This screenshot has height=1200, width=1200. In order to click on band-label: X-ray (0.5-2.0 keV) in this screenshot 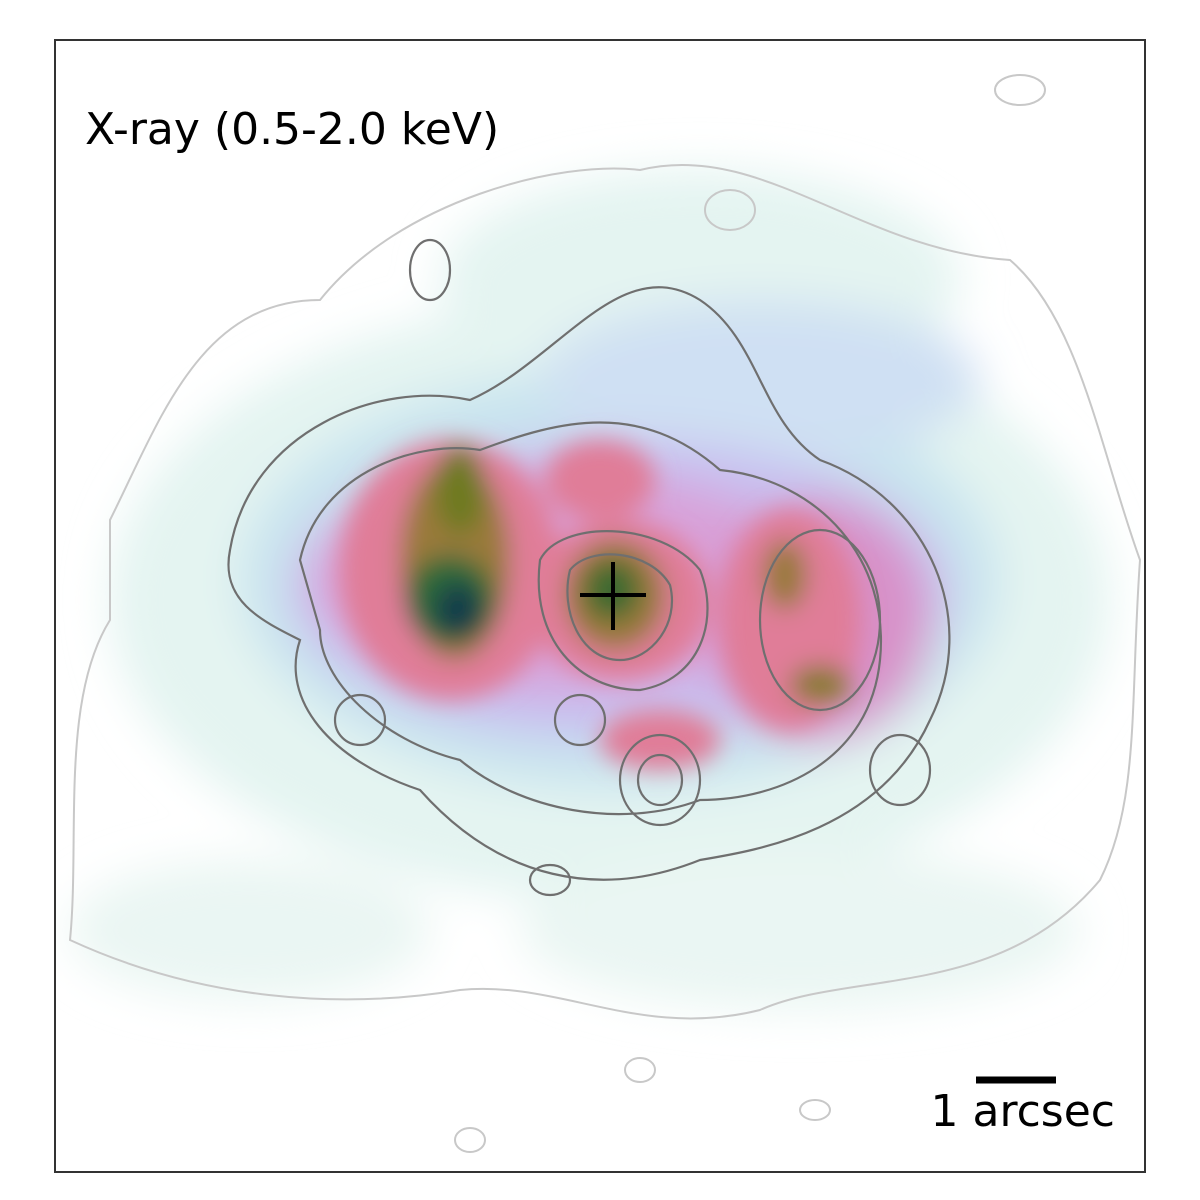, I will do `click(292, 129)`.